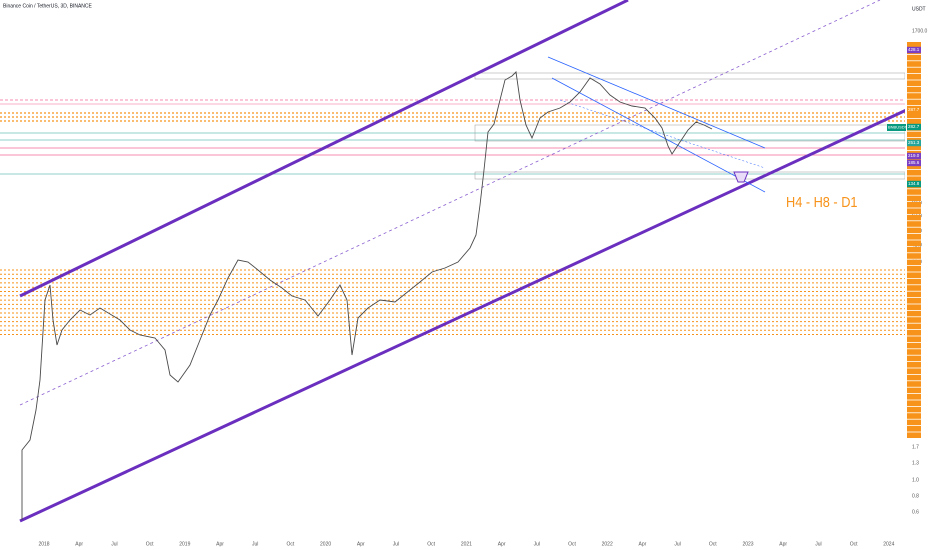 The image size is (932, 550). Describe the element at coordinates (466, 544) in the screenshot. I see `time-label: 2021` at that location.